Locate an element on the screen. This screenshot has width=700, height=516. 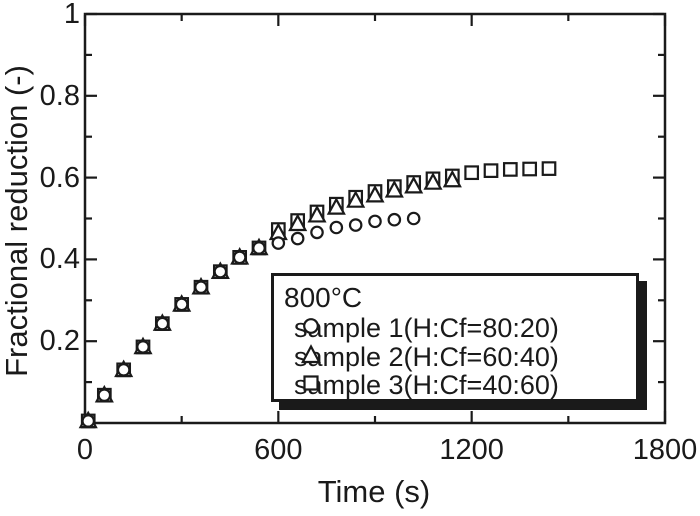
legend-item-sample-2: sample 2(H:Cf=60:40) is located at coordinates (455, 356).